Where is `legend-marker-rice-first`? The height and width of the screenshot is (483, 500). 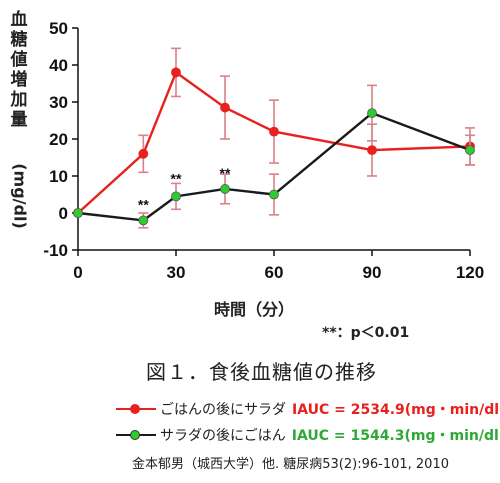
legend-marker-rice-first is located at coordinates (135, 409).